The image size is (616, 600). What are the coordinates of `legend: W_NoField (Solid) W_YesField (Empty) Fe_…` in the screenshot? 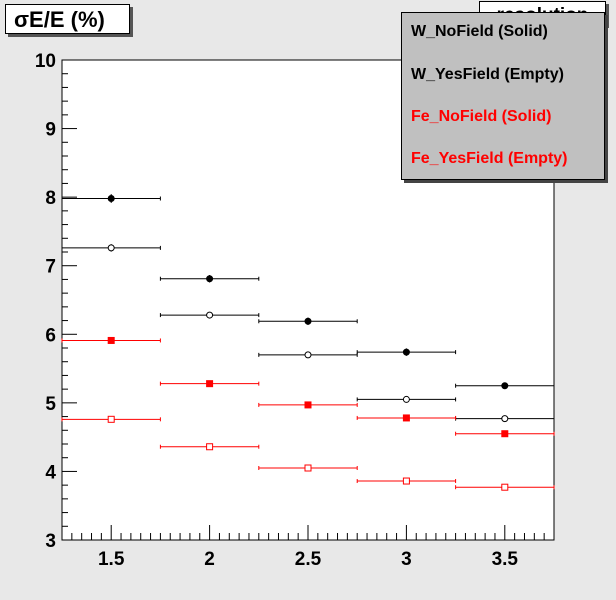 It's located at (503, 96).